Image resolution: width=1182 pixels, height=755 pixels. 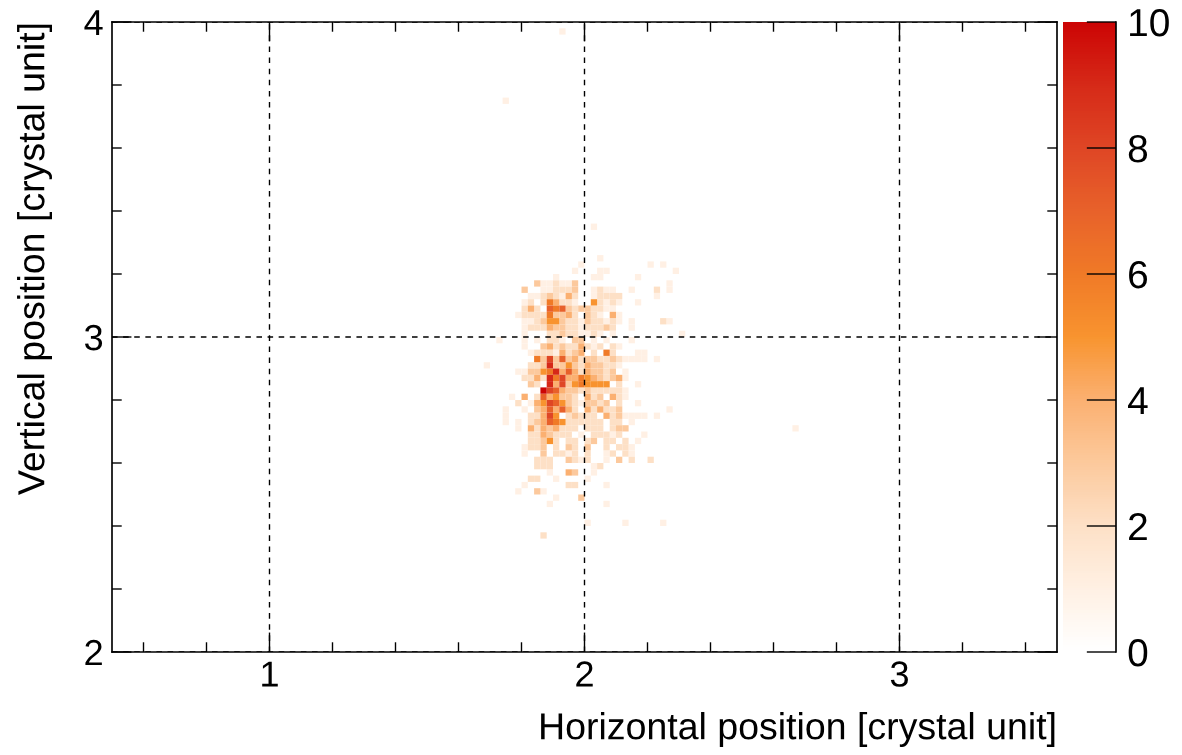 What do you see at coordinates (1138, 274) in the screenshot?
I see `color-bar-label: 6` at bounding box center [1138, 274].